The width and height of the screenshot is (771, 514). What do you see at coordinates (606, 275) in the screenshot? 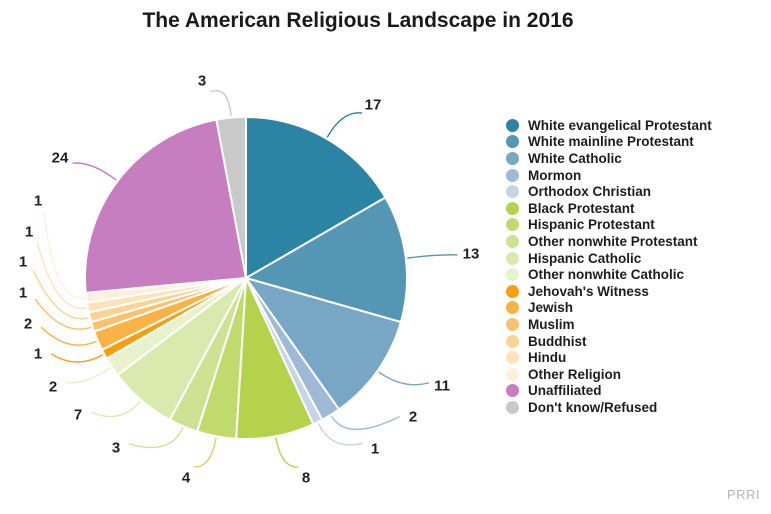
I see `legend-label: Other nonwhite Catholic` at bounding box center [606, 275].